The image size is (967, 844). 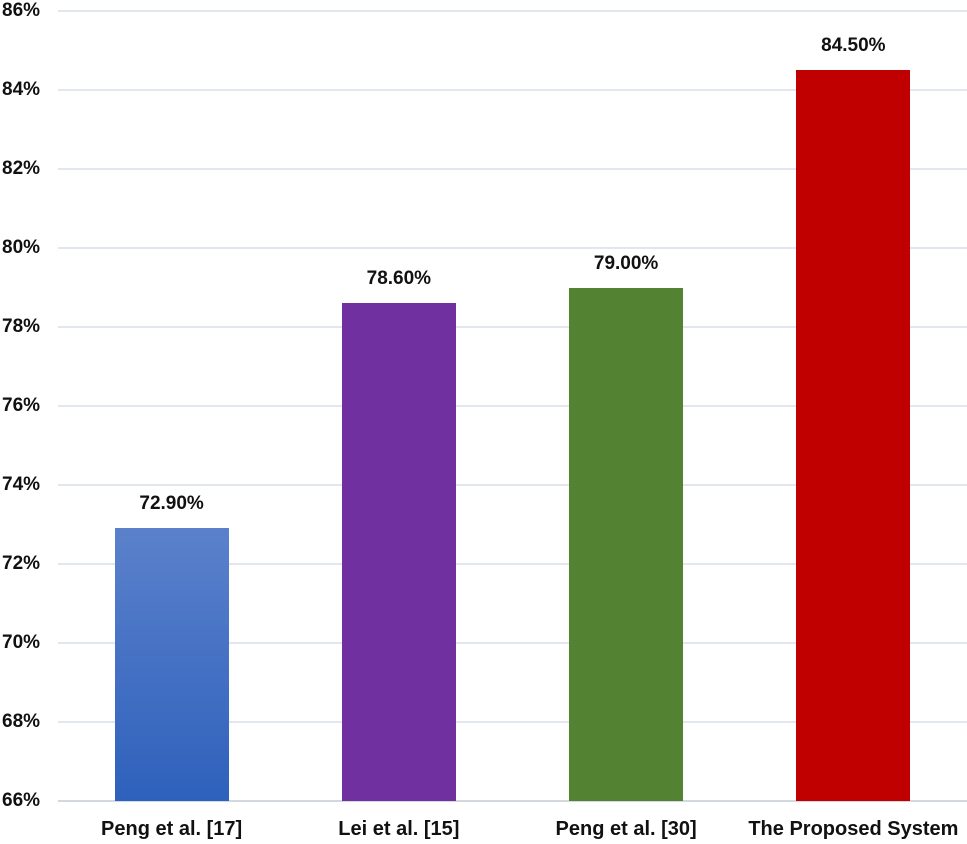 I want to click on x-axis-category-label: Peng et al. [17], so click(x=172, y=829).